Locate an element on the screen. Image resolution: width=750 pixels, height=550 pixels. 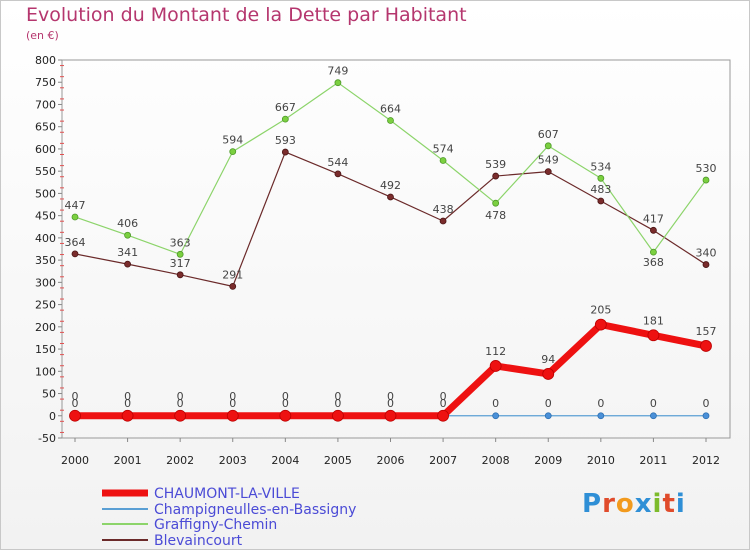
y-tick-label: 500 is located at coordinates (45, 193).